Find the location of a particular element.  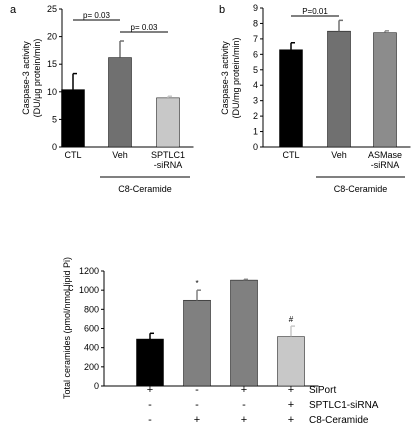

panel-c-condition-label-1: SPTLC1-siRNA is located at coordinates (344, 405).